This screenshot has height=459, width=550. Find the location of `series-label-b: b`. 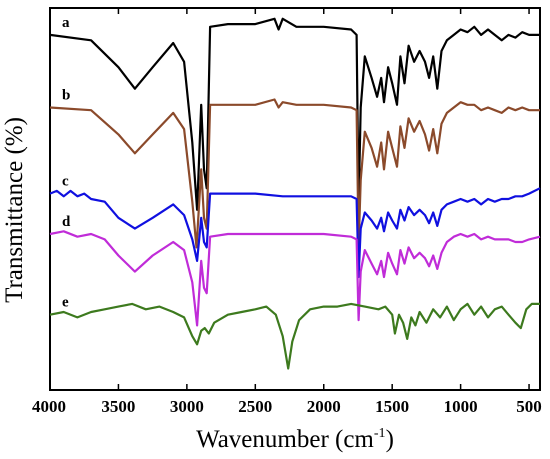

series-label-b: b is located at coordinates (66, 96).